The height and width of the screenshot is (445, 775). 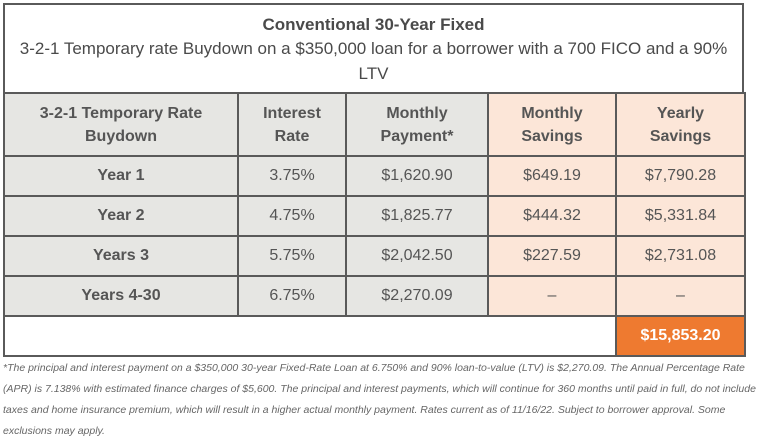 I want to click on col-header-interest-rate: Interest Rate, so click(x=292, y=124).